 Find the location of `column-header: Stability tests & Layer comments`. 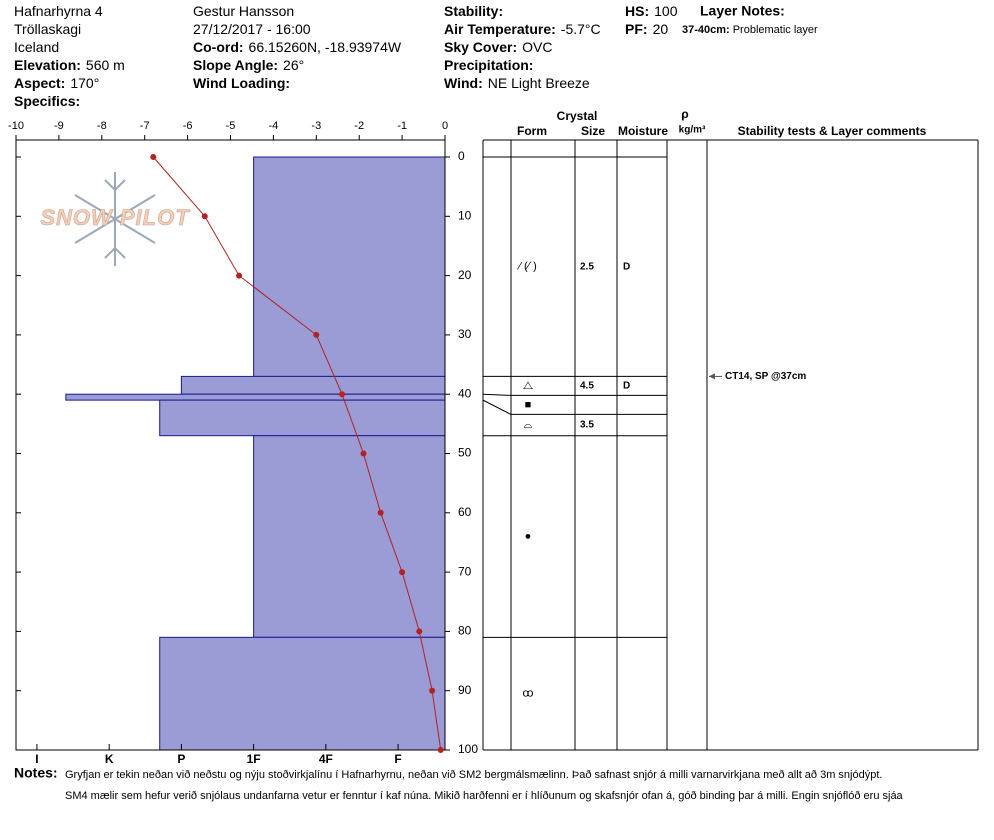

column-header: Stability tests & Layer comments is located at coordinates (832, 131).